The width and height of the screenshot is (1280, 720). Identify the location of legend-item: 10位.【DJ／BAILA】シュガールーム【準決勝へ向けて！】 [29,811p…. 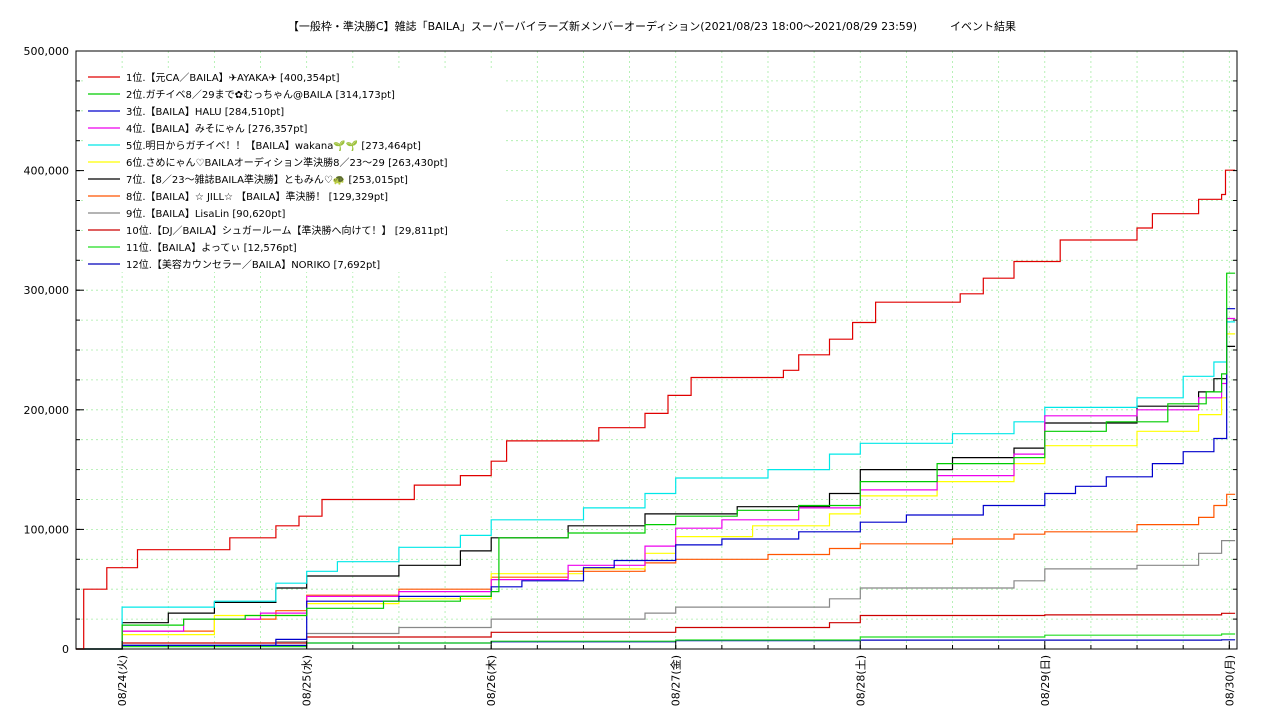
(287, 230).